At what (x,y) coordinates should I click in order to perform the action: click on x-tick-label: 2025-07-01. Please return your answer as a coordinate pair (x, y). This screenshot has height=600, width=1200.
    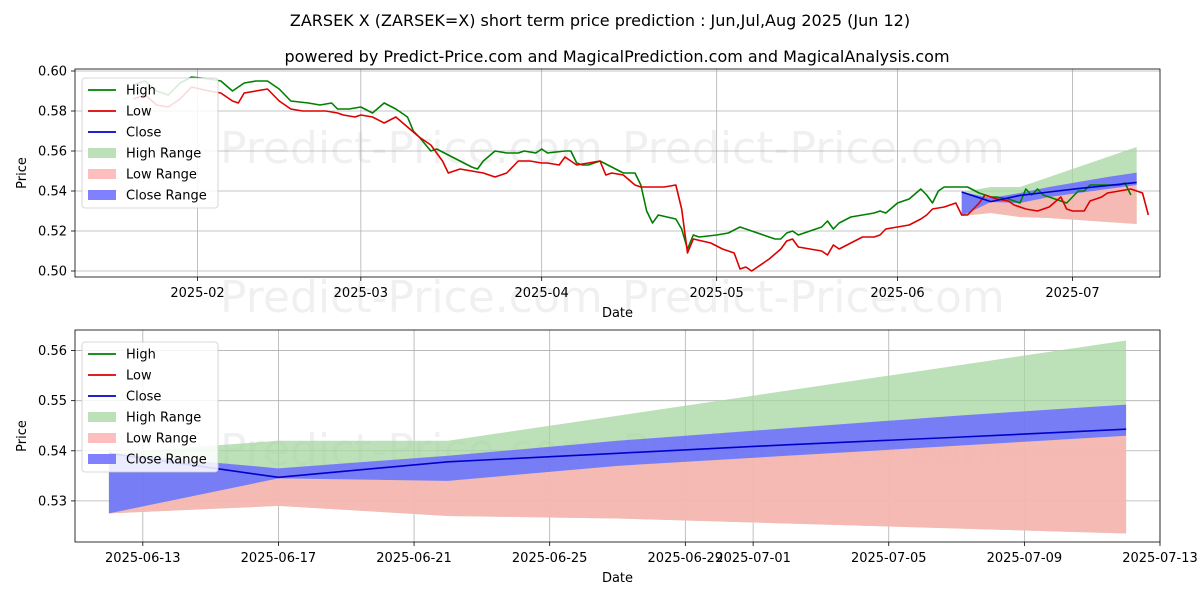
    Looking at the image, I should click on (753, 558).